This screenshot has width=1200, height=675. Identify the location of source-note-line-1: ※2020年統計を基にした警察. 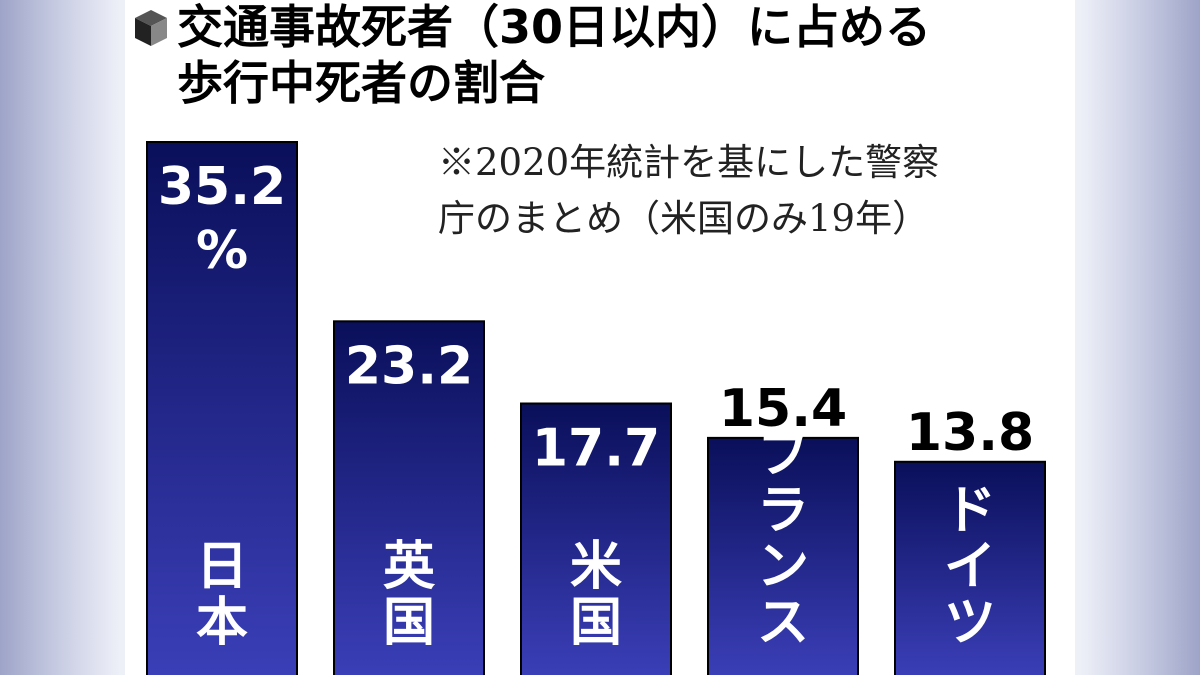
(689, 162).